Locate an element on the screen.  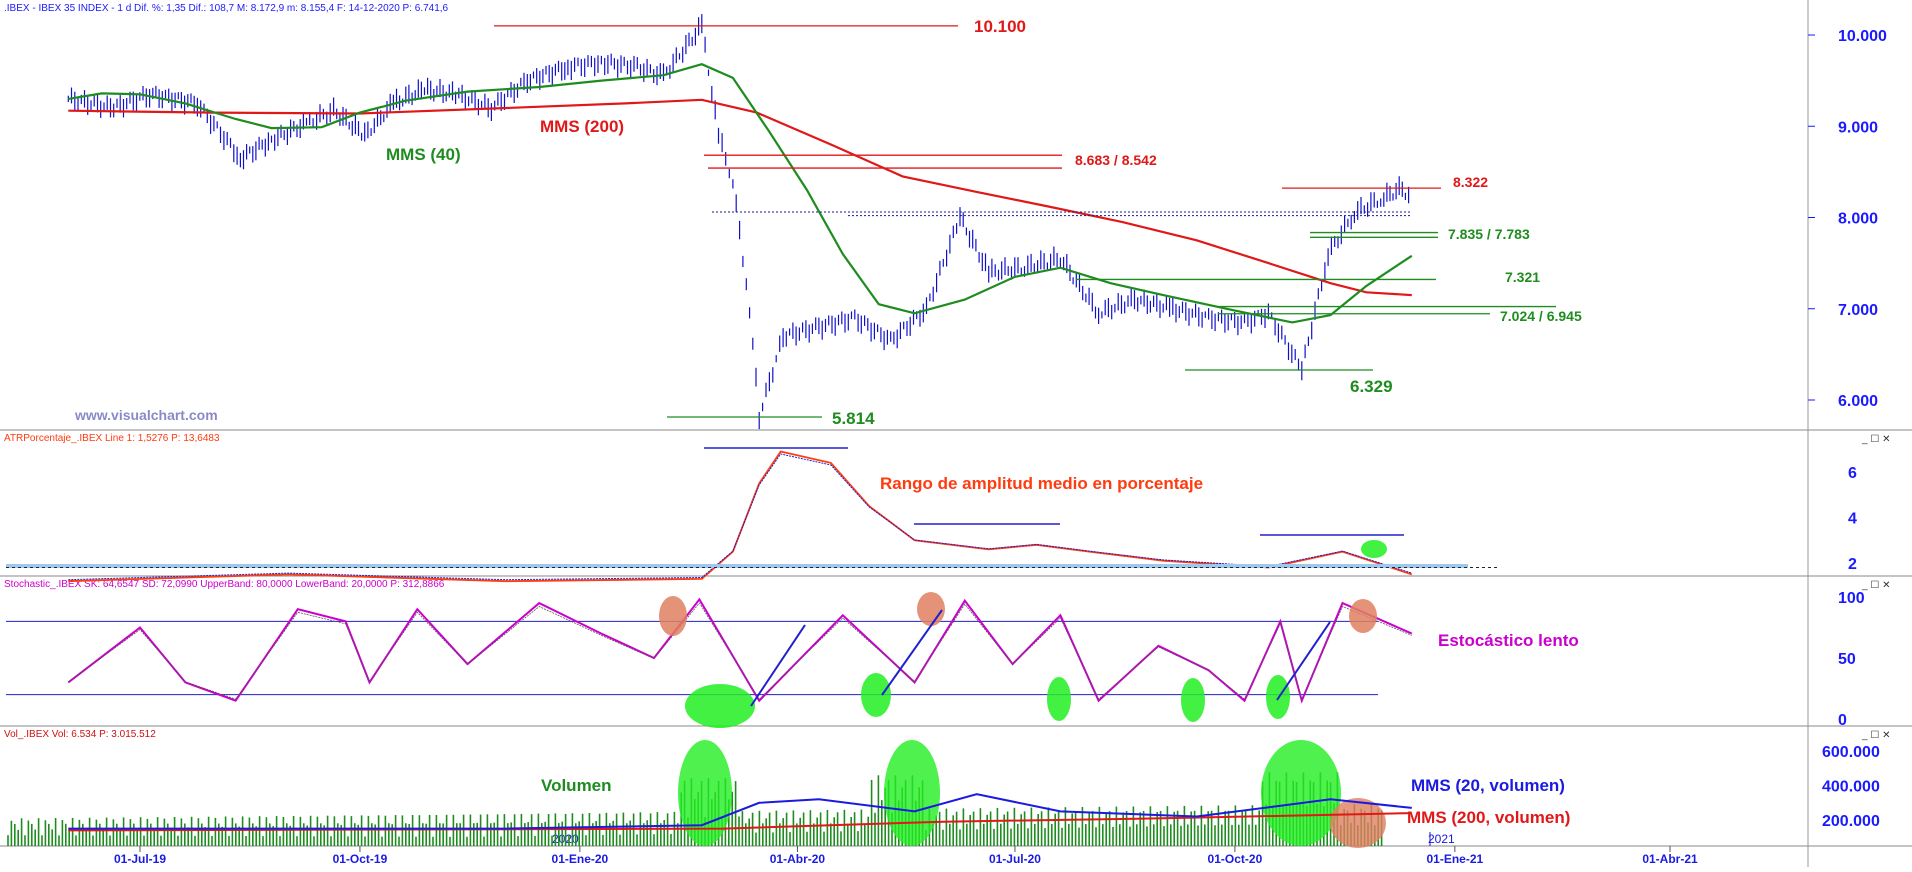
x-tick-label: 01-Jul-20 is located at coordinates (1015, 859).